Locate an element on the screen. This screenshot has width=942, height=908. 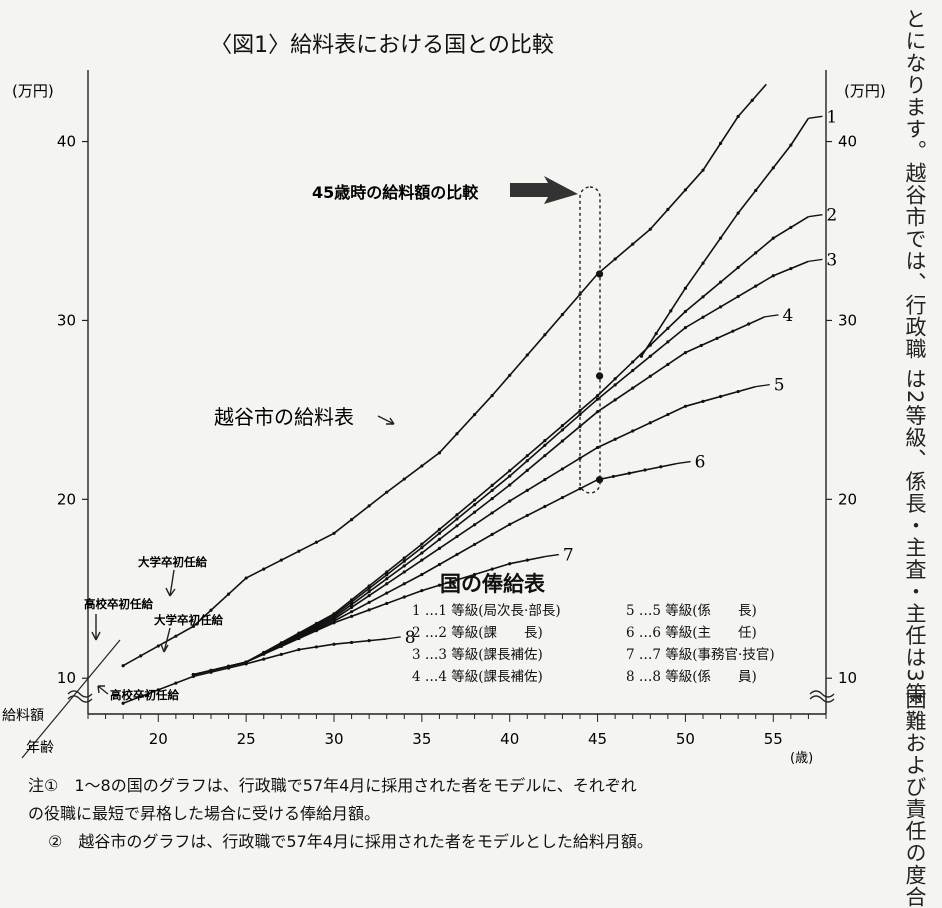
series-label-3: 3 is located at coordinates (831, 260).